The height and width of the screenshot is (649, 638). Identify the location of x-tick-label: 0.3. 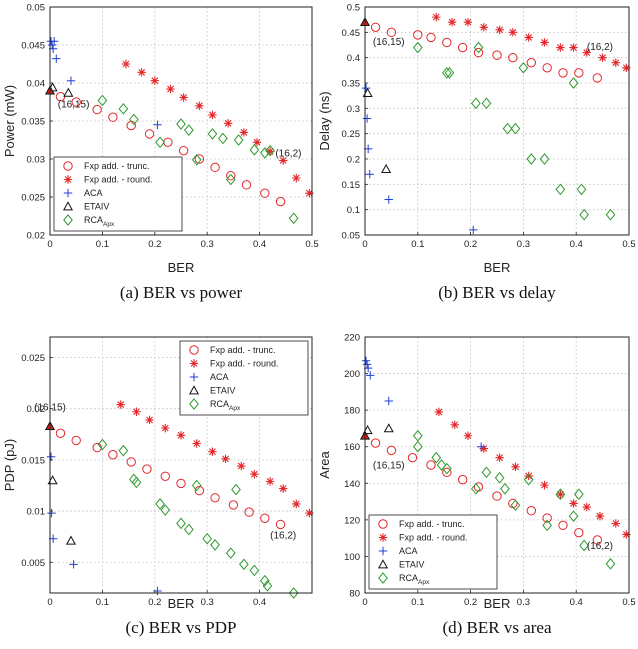
(207, 602).